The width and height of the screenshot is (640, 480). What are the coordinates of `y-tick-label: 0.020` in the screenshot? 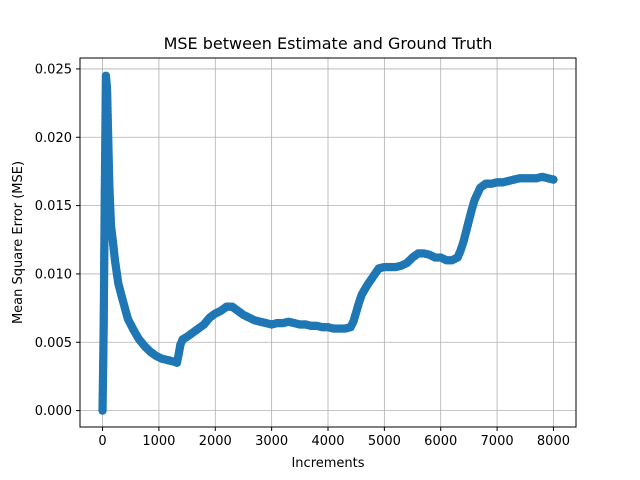 It's located at (53, 138).